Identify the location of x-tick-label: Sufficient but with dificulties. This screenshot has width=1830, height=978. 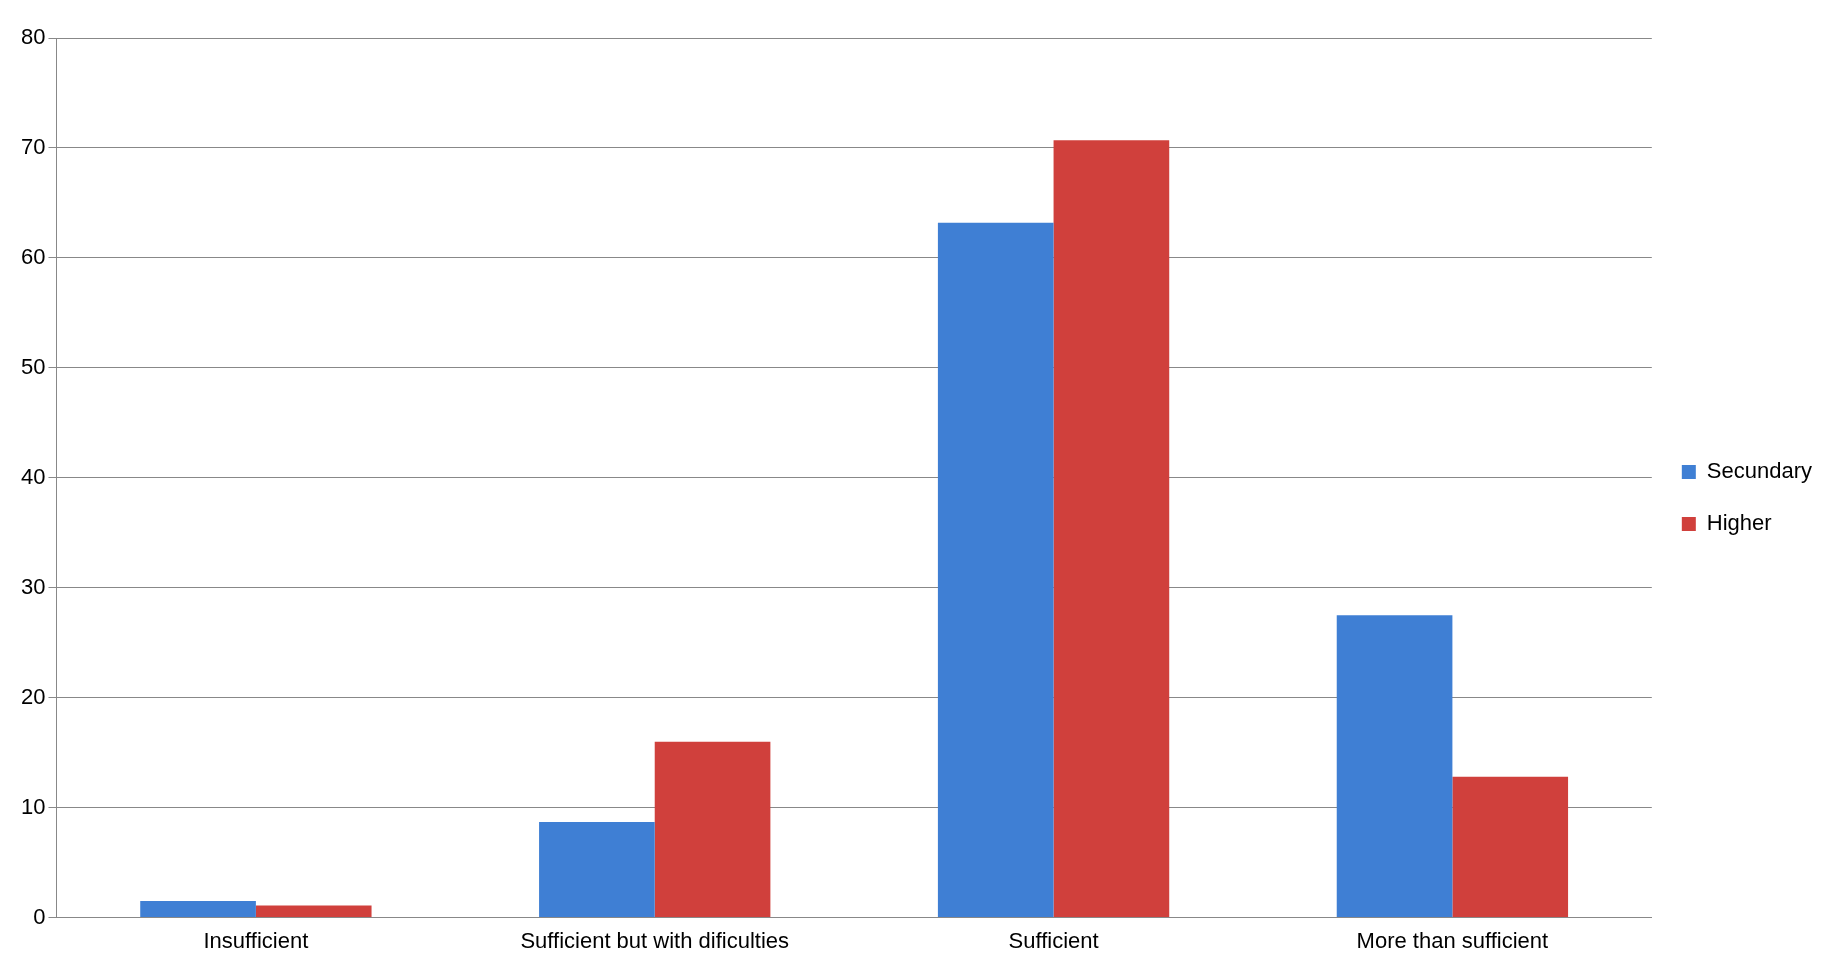
(655, 940).